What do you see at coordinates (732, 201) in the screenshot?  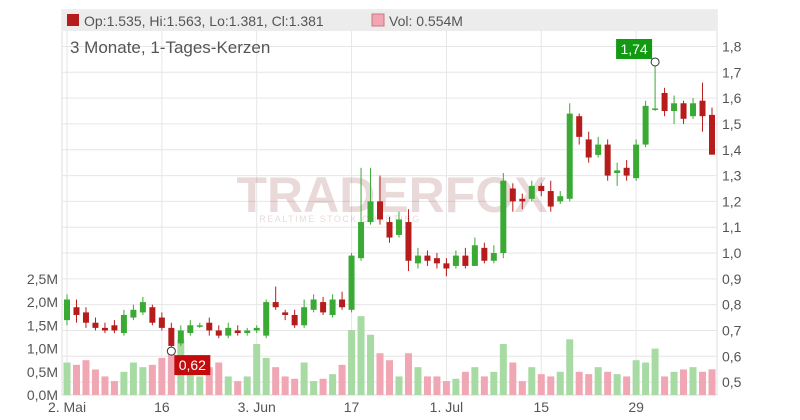 I see `price-tick-label: 1,2` at bounding box center [732, 201].